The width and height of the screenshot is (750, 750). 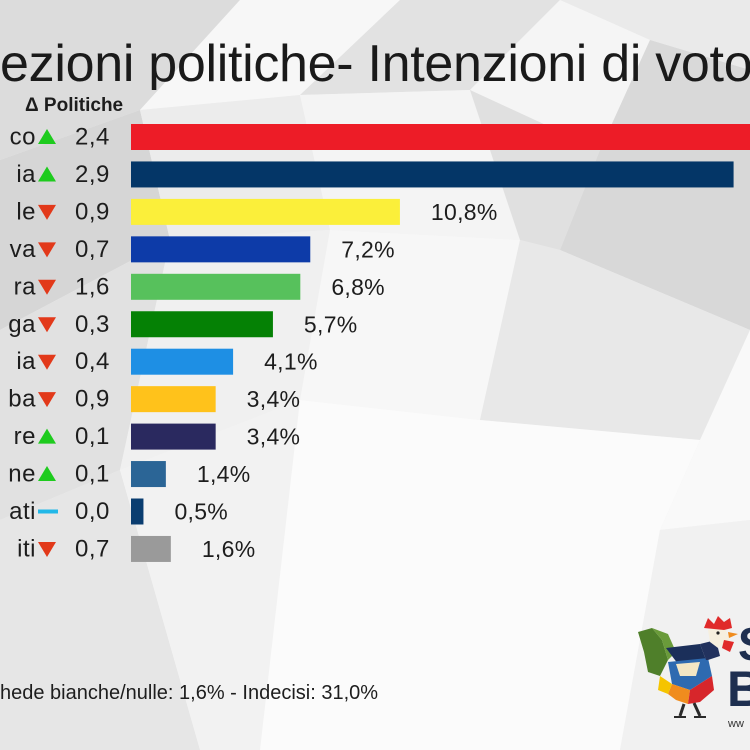 I want to click on rooster-patch, so click(x=665, y=685).